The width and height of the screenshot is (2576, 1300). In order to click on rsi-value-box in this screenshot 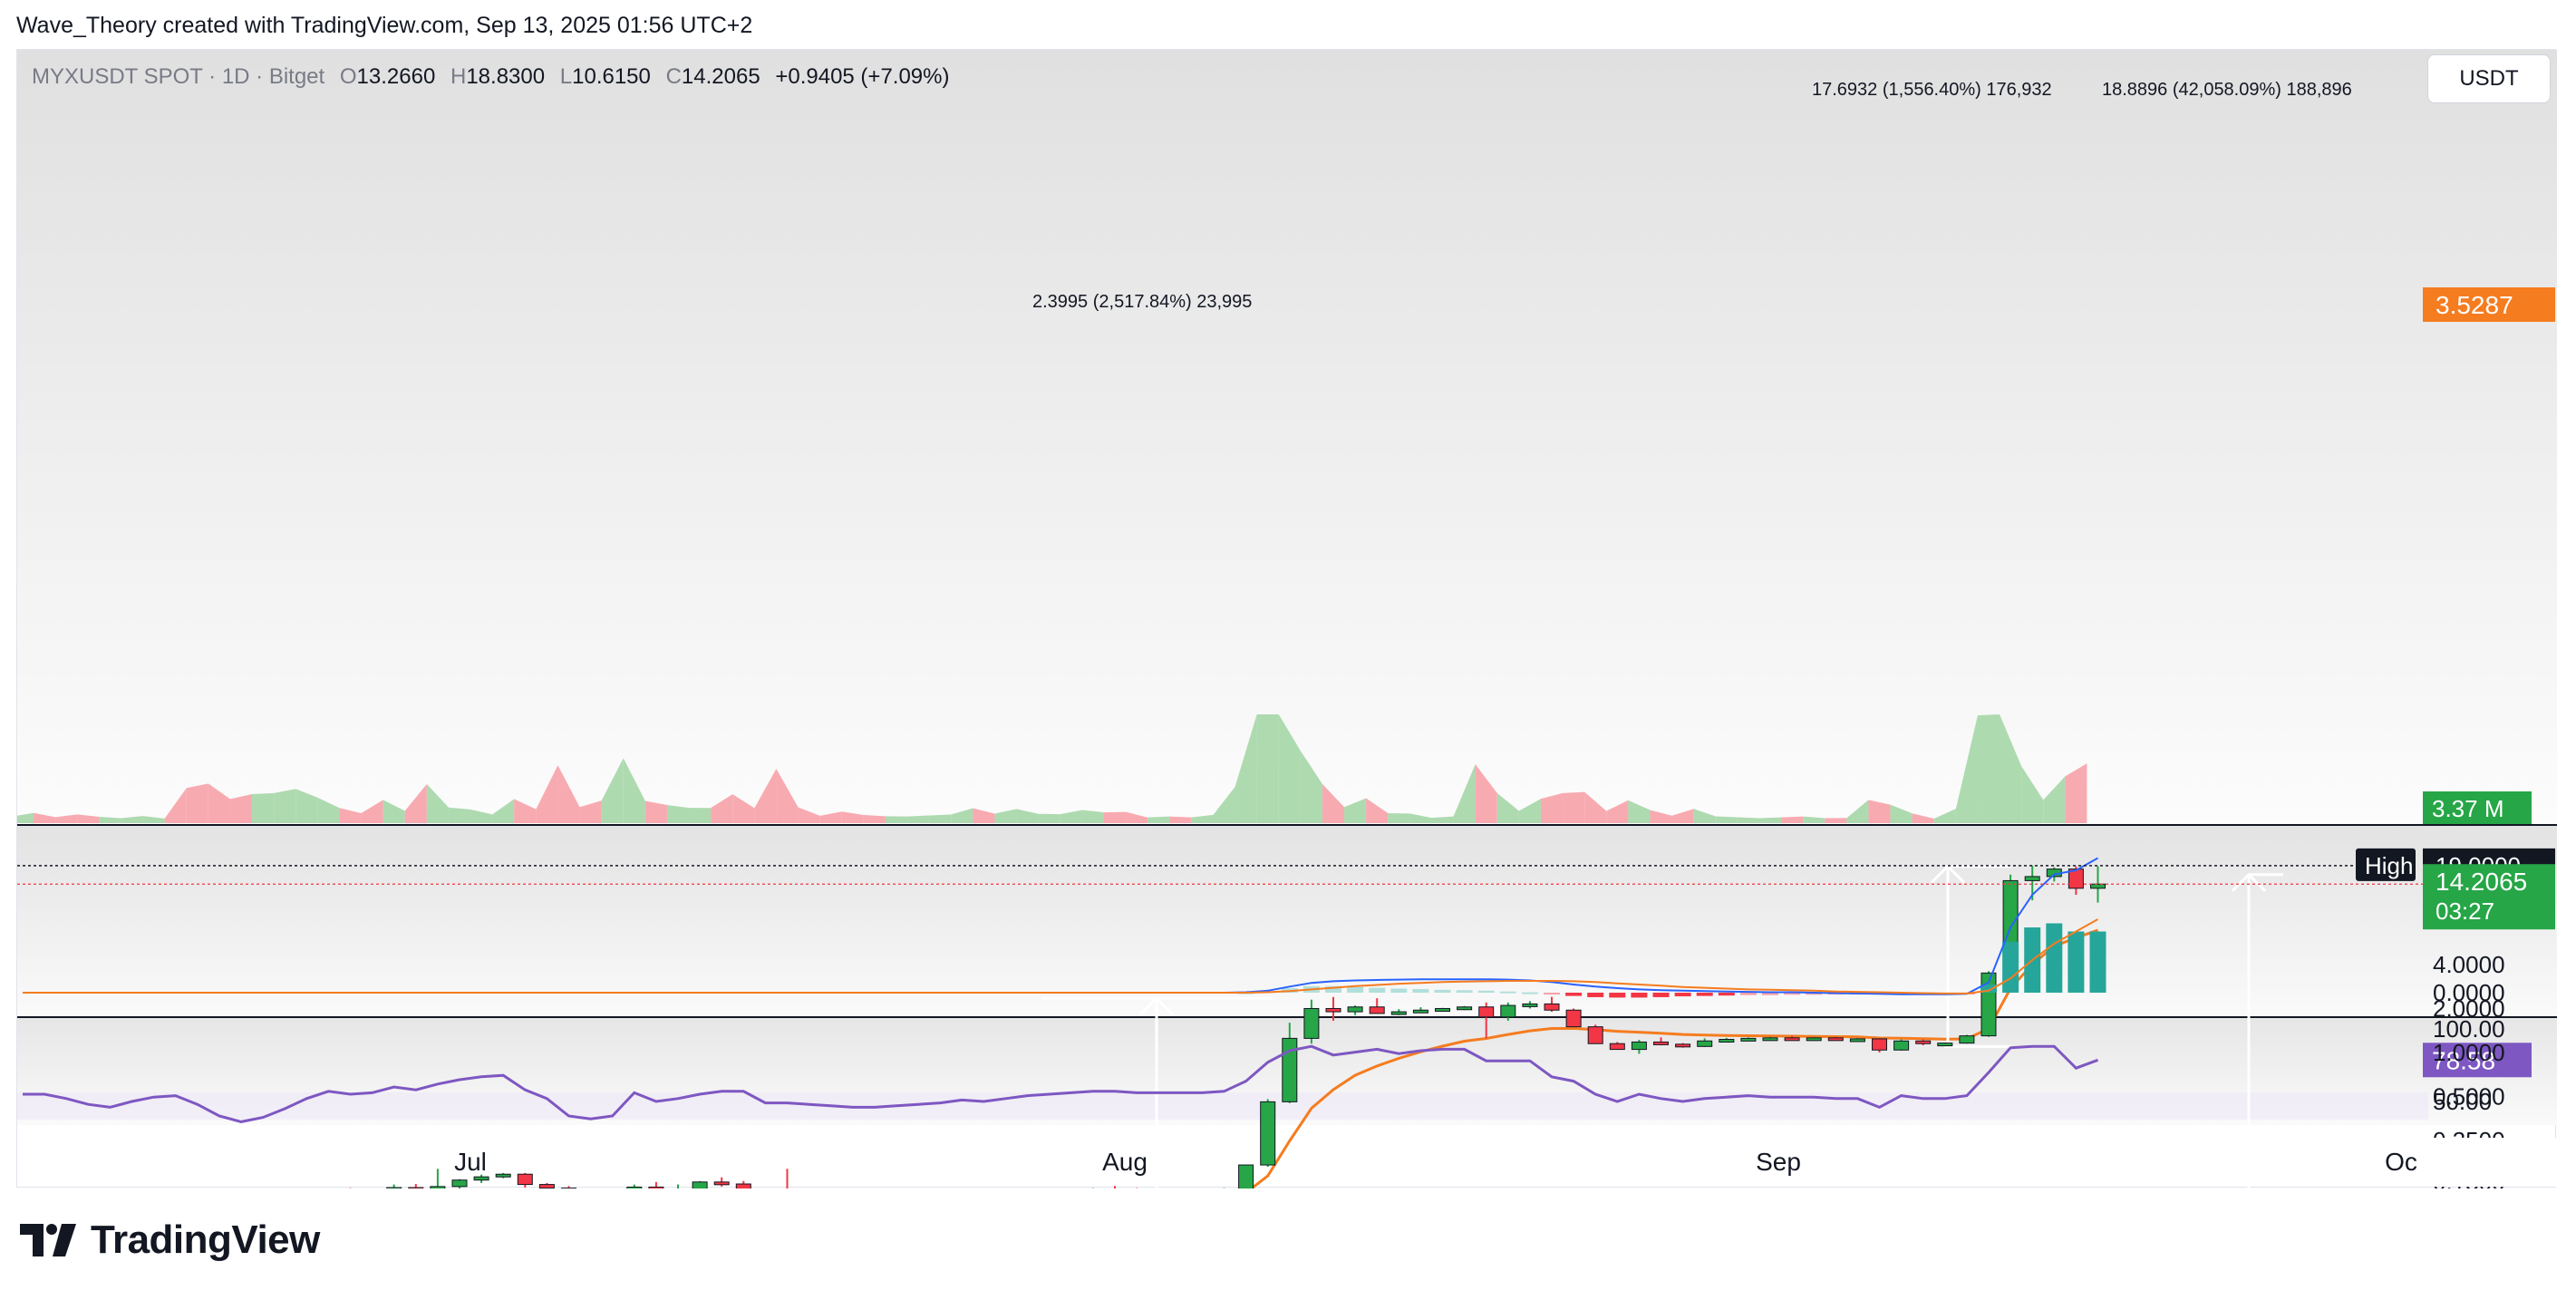, I will do `click(2477, 1061)`.